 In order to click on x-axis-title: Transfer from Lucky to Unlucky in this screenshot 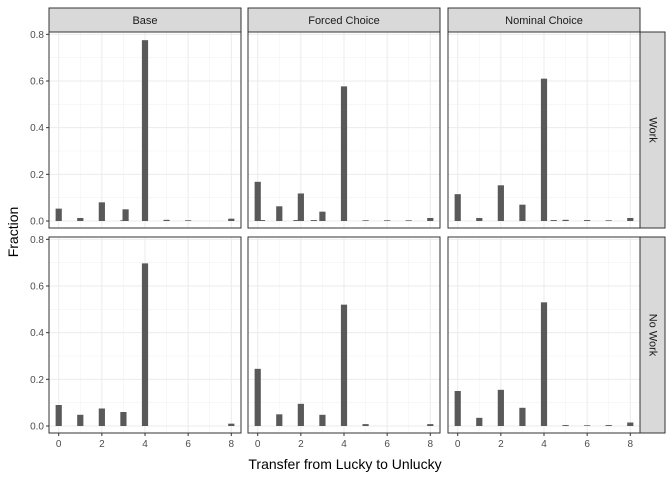, I will do `click(344, 464)`.